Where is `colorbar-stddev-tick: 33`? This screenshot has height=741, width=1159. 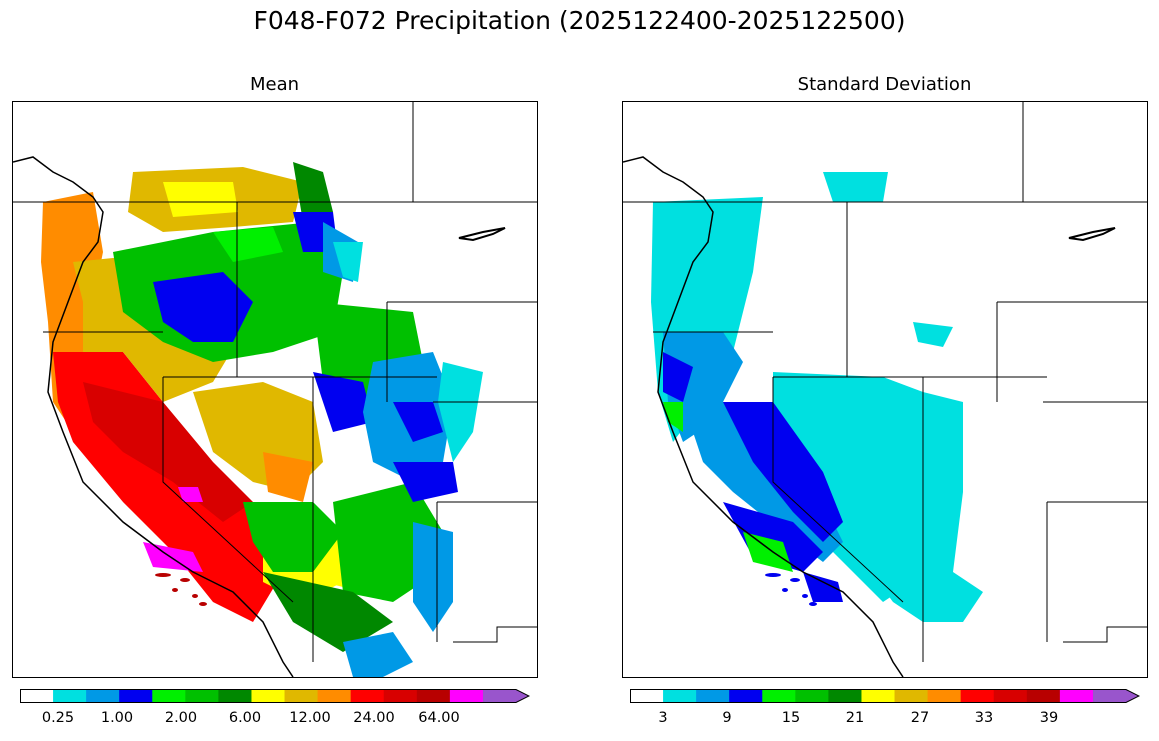
colorbar-stddev-tick: 33 is located at coordinates (984, 718).